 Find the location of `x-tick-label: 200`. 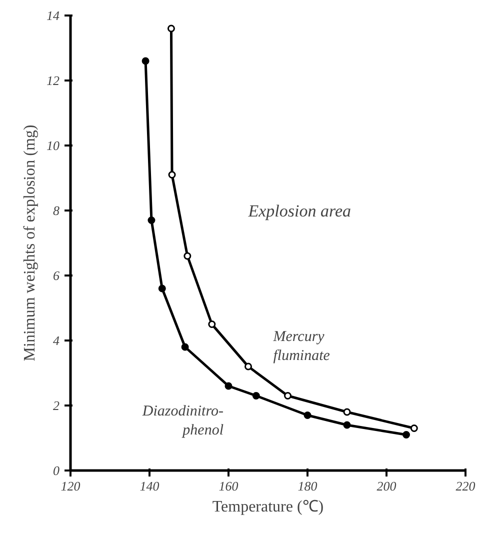

x-tick-label: 200 is located at coordinates (386, 486).